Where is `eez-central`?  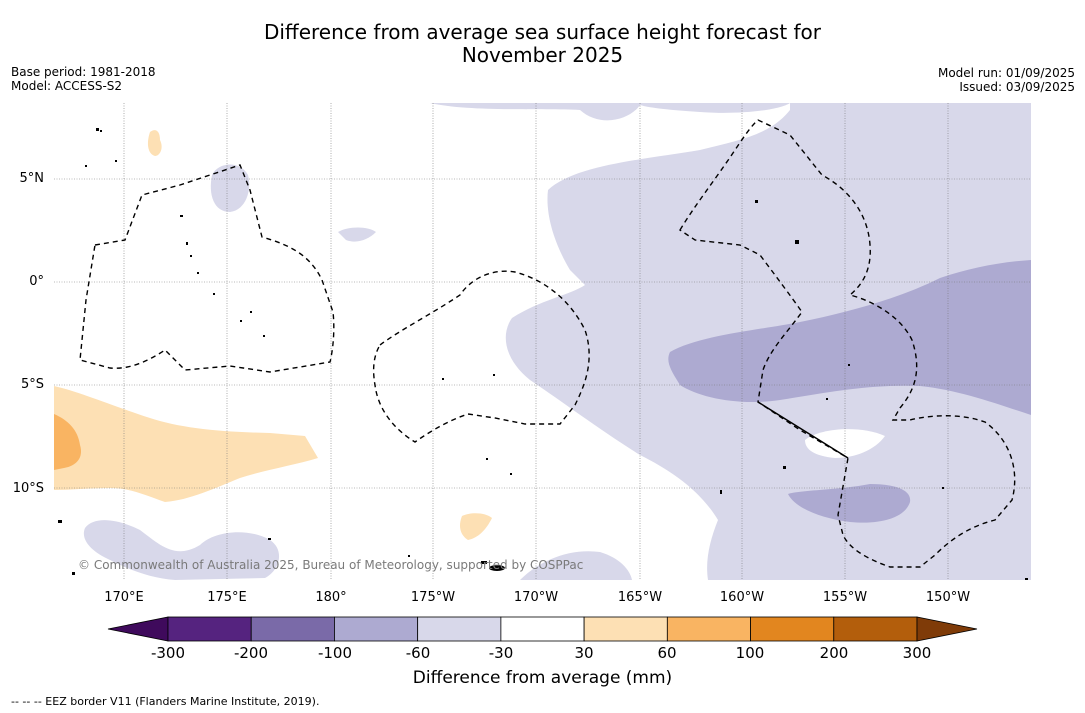
eez-central is located at coordinates (481, 356).